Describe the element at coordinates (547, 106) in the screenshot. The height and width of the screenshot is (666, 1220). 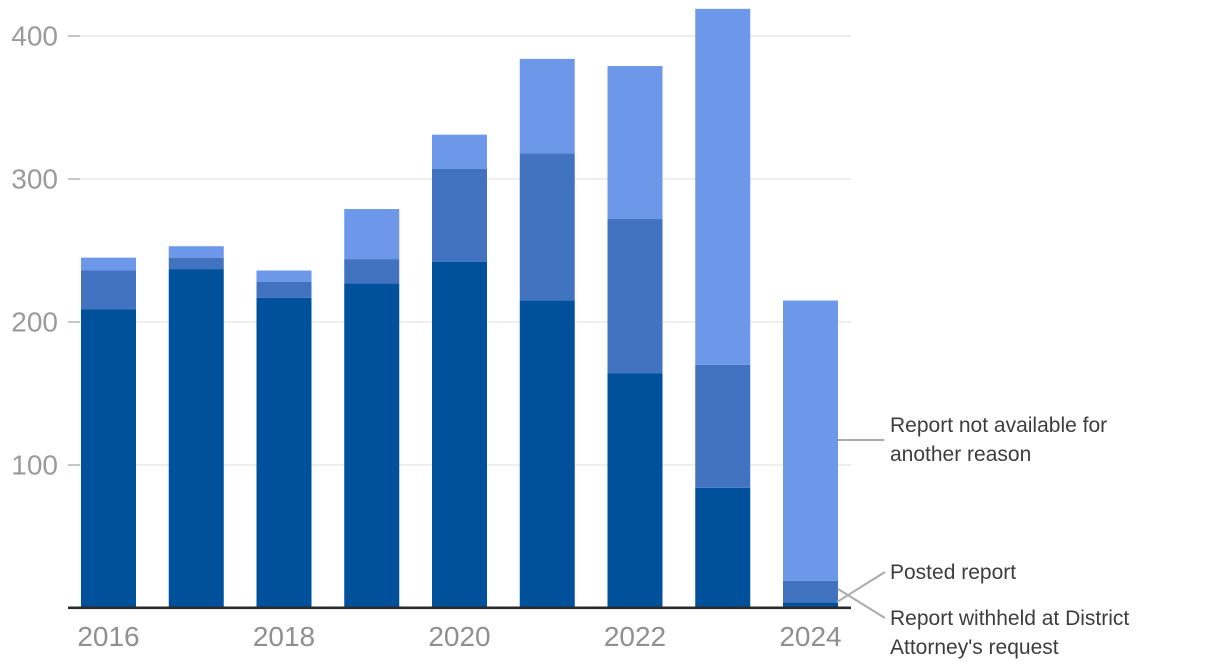
I see `bar-segment-2021-not_available` at that location.